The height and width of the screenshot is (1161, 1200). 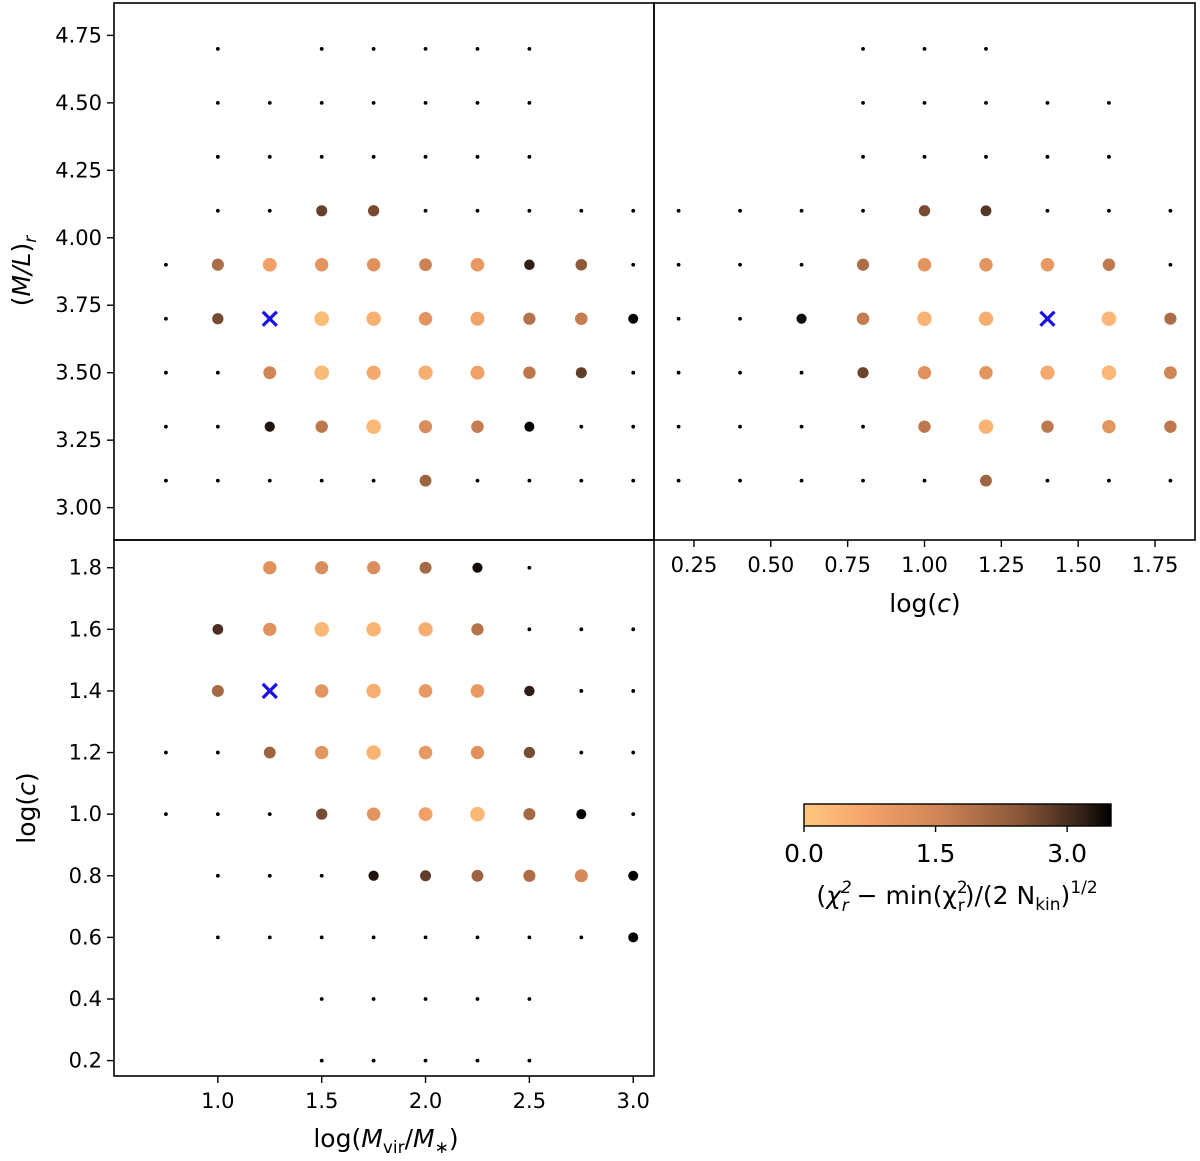 I want to click on x-axis-label-logm: log(Mvir/M∗), so click(x=385, y=1141).